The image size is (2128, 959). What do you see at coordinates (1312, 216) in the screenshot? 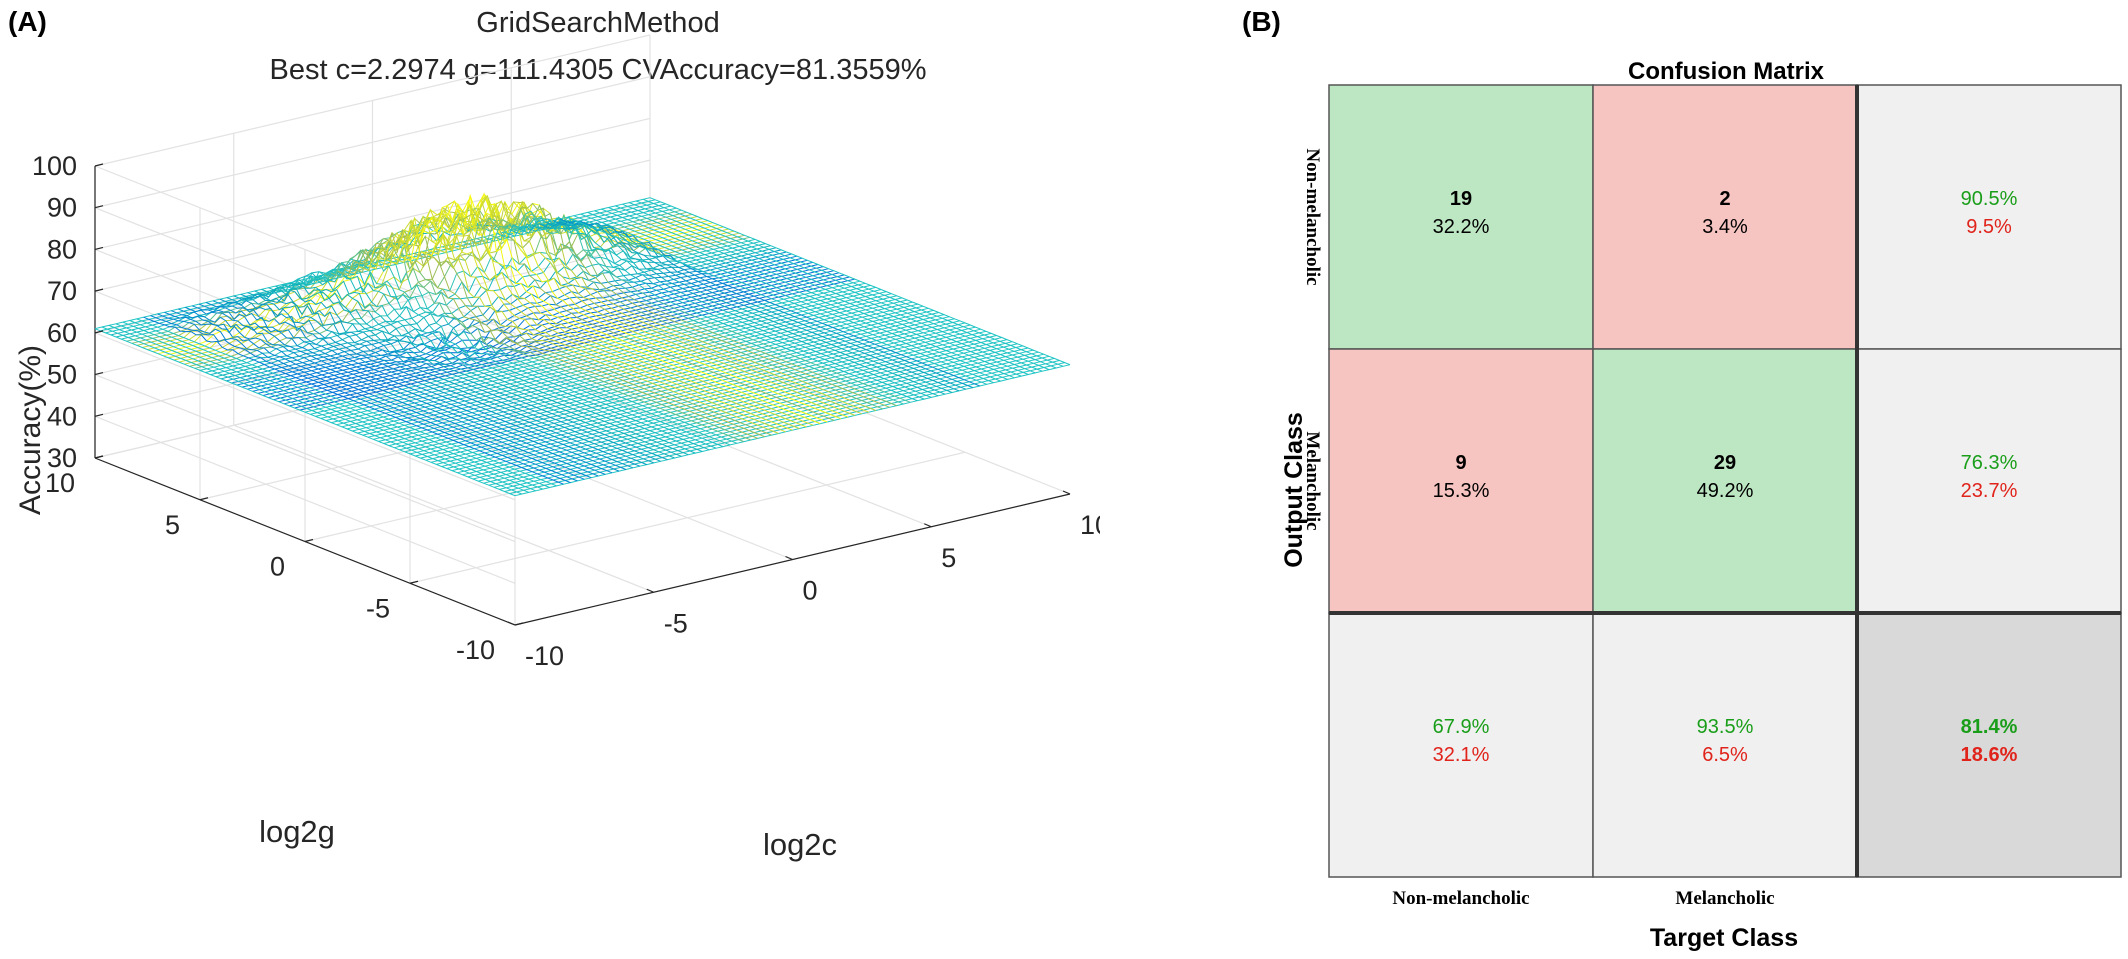
I see `output-class-tick: Non-melancholic` at bounding box center [1312, 216].